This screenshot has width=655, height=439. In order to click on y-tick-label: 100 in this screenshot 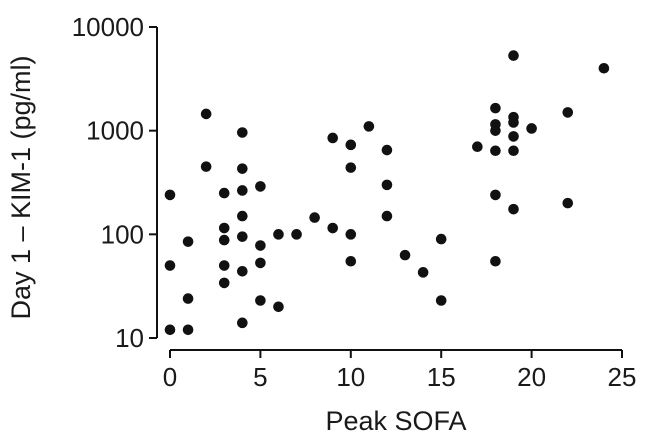, I will do `click(122, 234)`.